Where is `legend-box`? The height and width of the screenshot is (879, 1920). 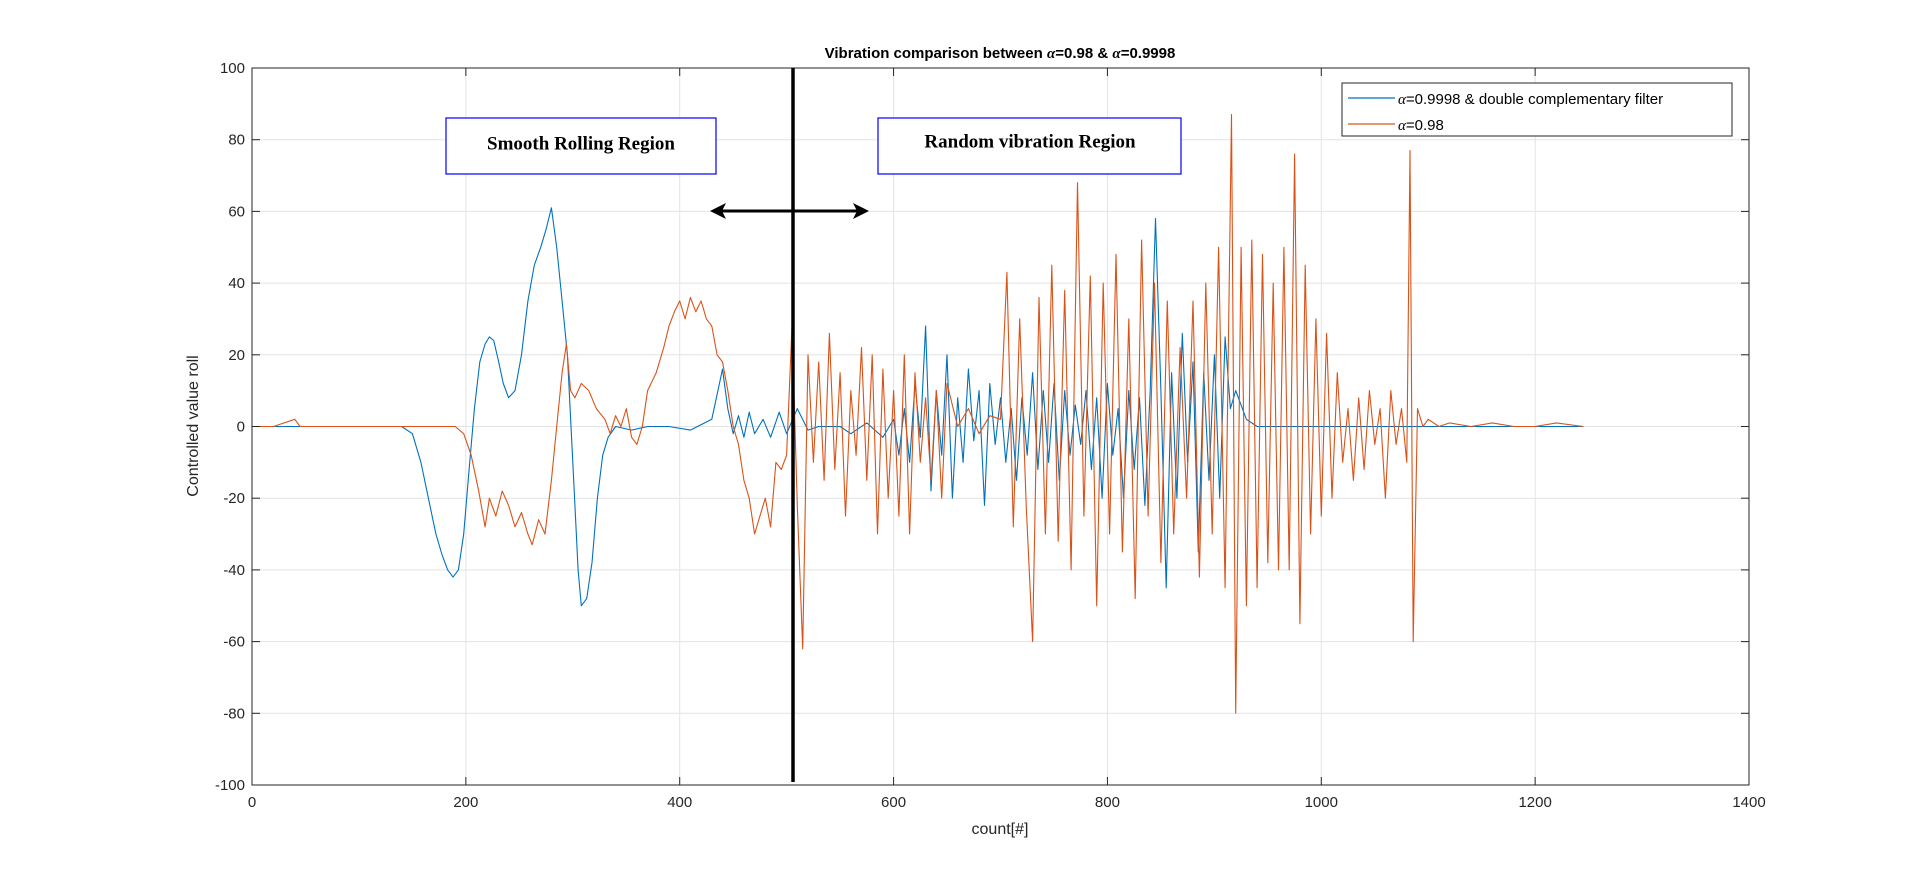 legend-box is located at coordinates (1537, 109).